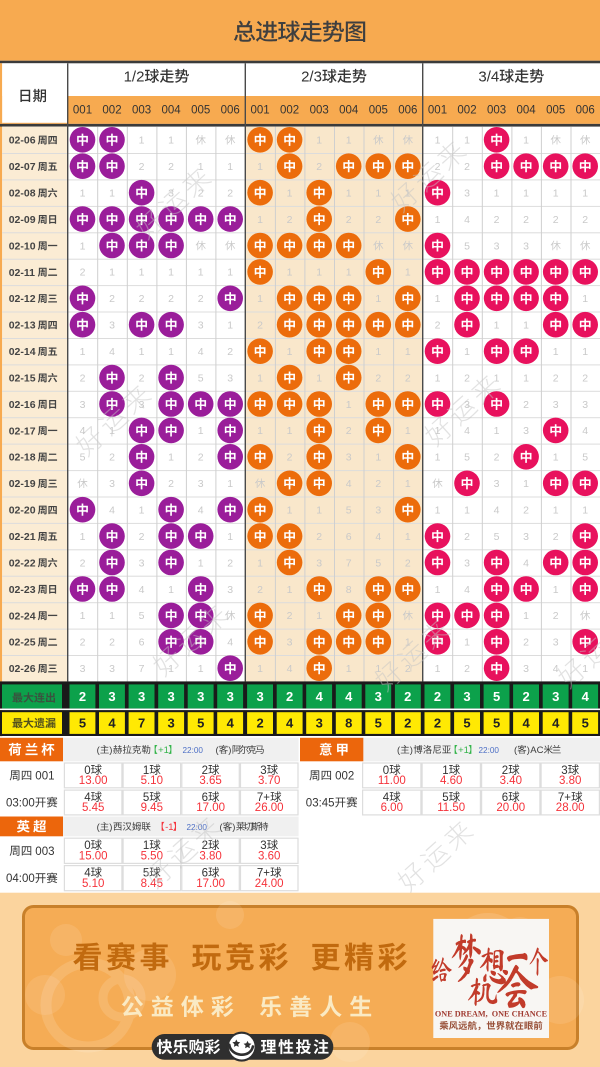 Image resolution: width=600 pixels, height=1067 pixels. What do you see at coordinates (22, 431) in the screenshot?
I see `svg-text: 02-17` at bounding box center [22, 431].